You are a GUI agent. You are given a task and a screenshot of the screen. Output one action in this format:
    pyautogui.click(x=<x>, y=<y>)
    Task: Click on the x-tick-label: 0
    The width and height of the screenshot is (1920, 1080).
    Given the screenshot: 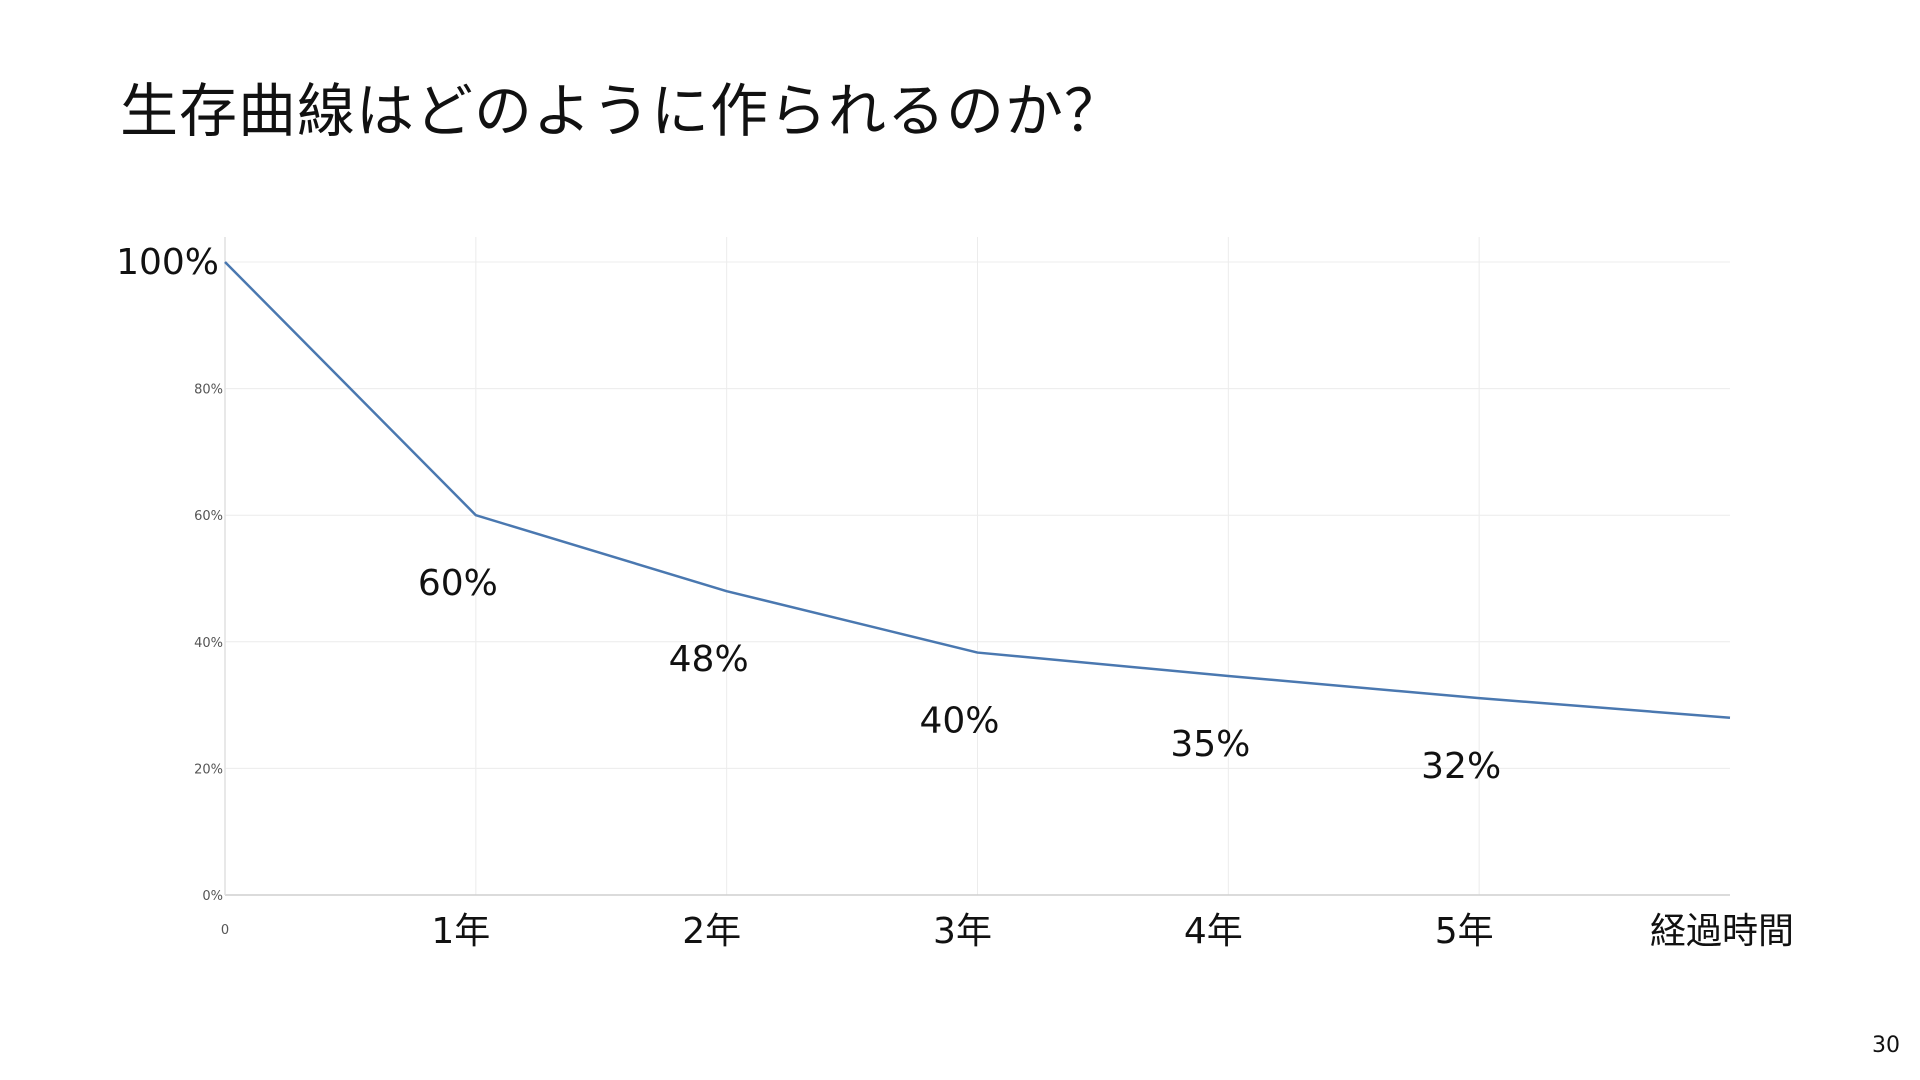 What is the action you would take?
    pyautogui.click(x=225, y=930)
    